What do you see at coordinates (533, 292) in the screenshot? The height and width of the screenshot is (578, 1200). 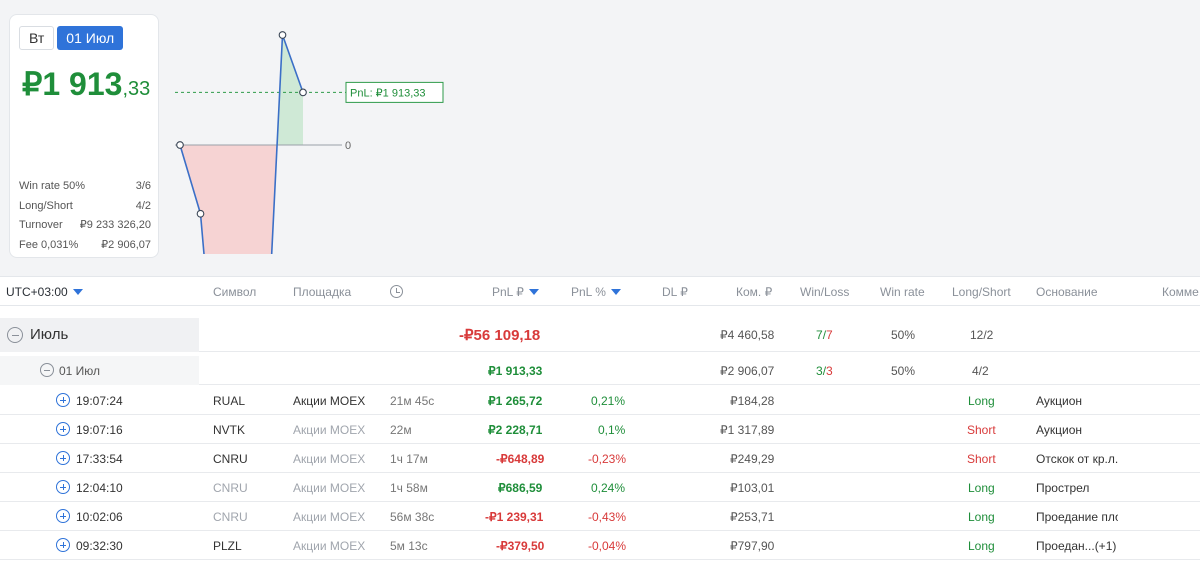 I see `sort-down-icon` at bounding box center [533, 292].